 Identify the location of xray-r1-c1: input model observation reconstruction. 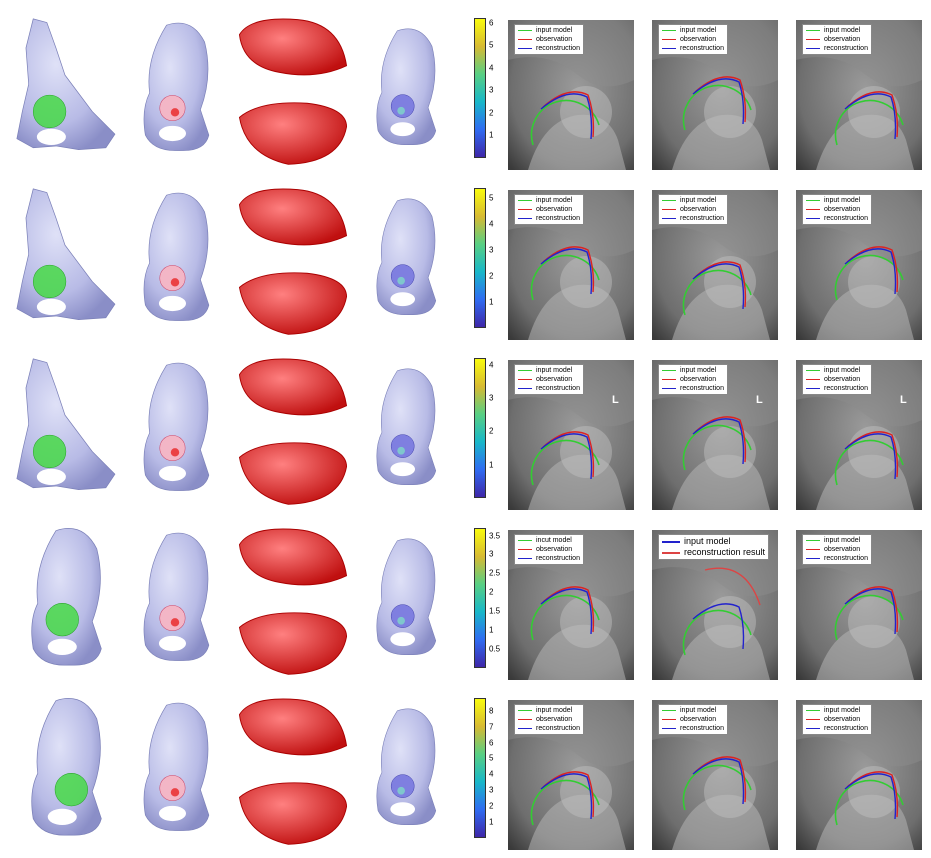
(715, 265).